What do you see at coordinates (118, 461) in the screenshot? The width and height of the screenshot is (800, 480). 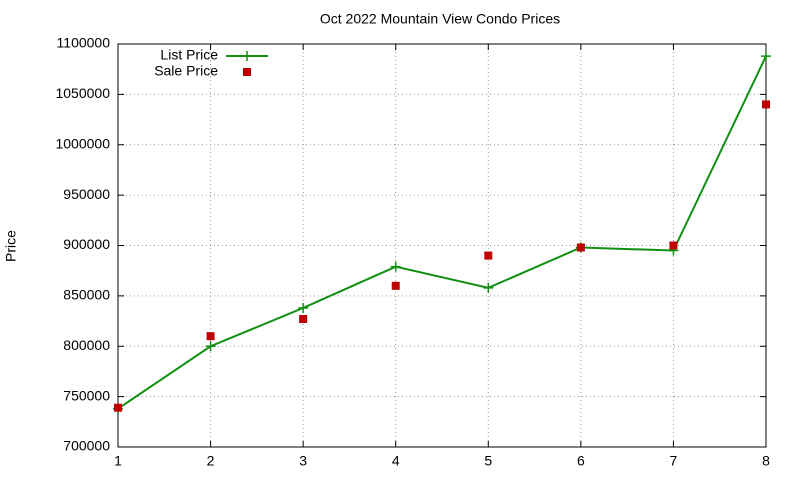 I see `x-tick-label: 1` at bounding box center [118, 461].